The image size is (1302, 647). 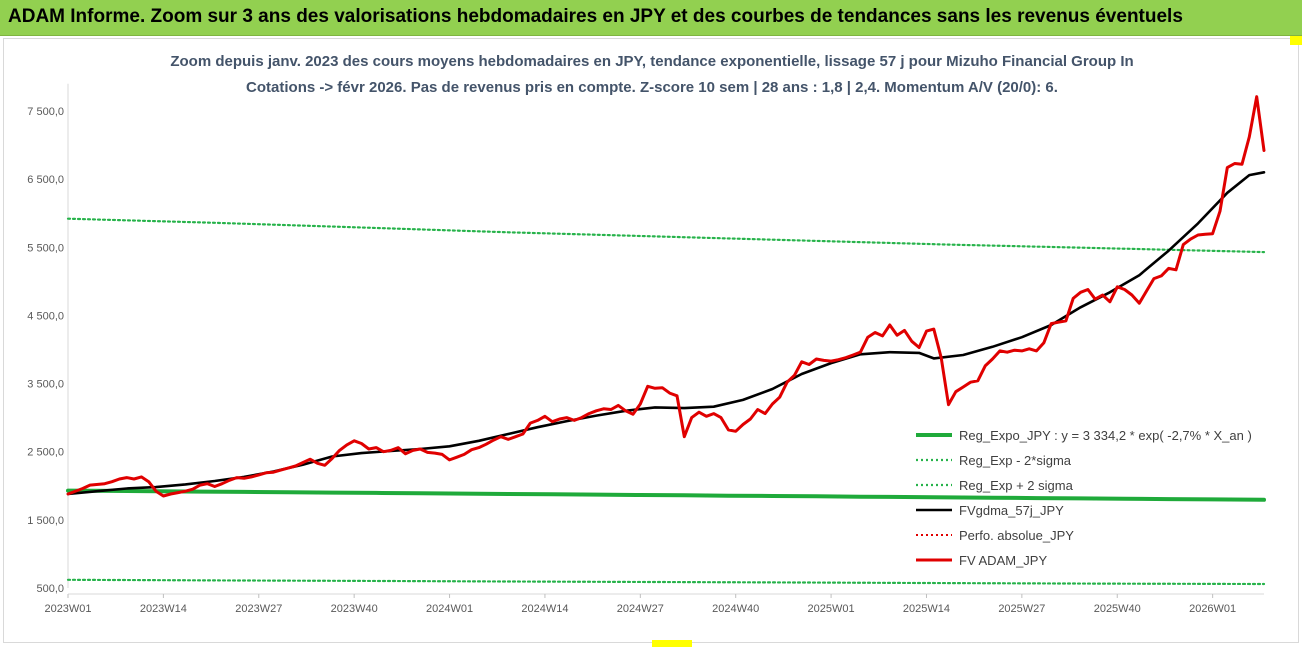 I want to click on legend-label-4: Perfo. absolue_JPY, so click(x=1016, y=535).